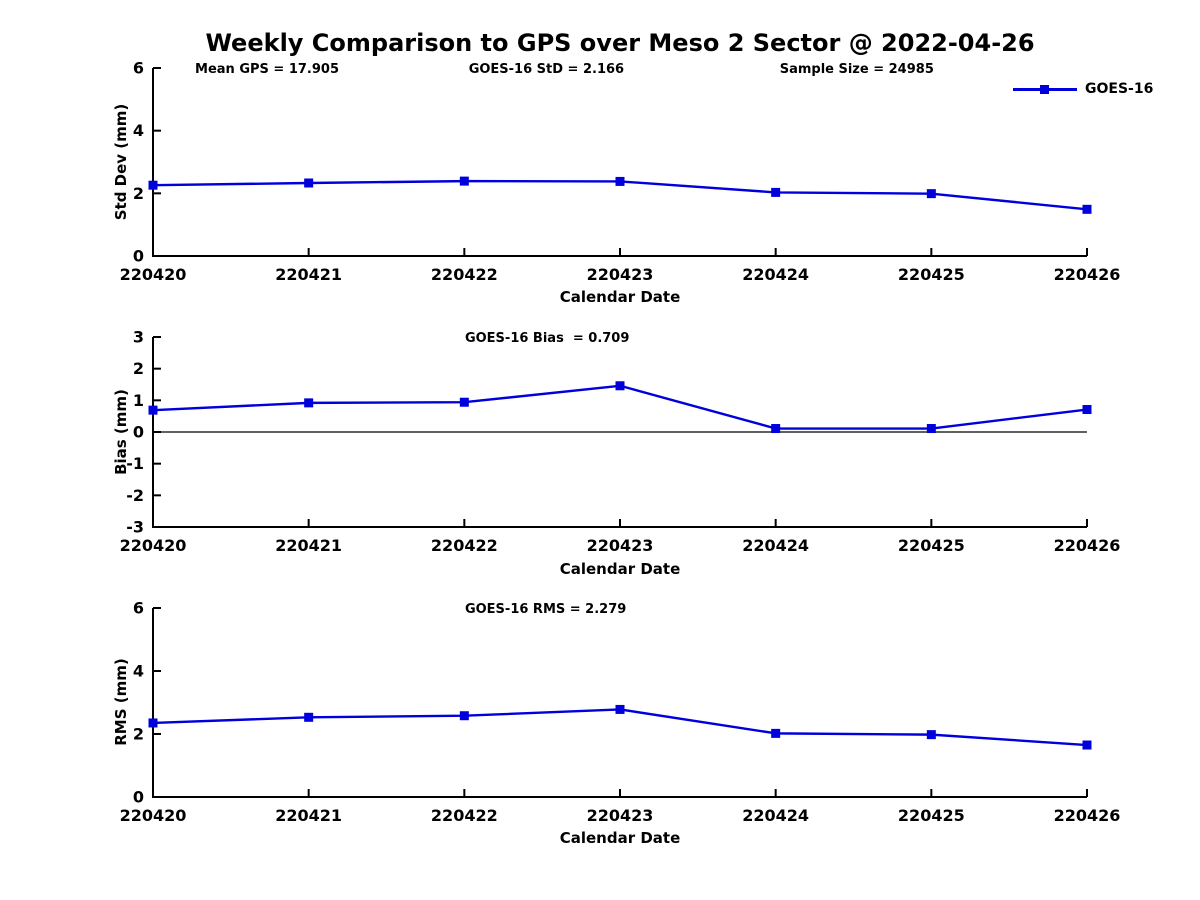 The height and width of the screenshot is (900, 1200). What do you see at coordinates (135, 463) in the screenshot?
I see `y-tick-label: -1` at bounding box center [135, 463].